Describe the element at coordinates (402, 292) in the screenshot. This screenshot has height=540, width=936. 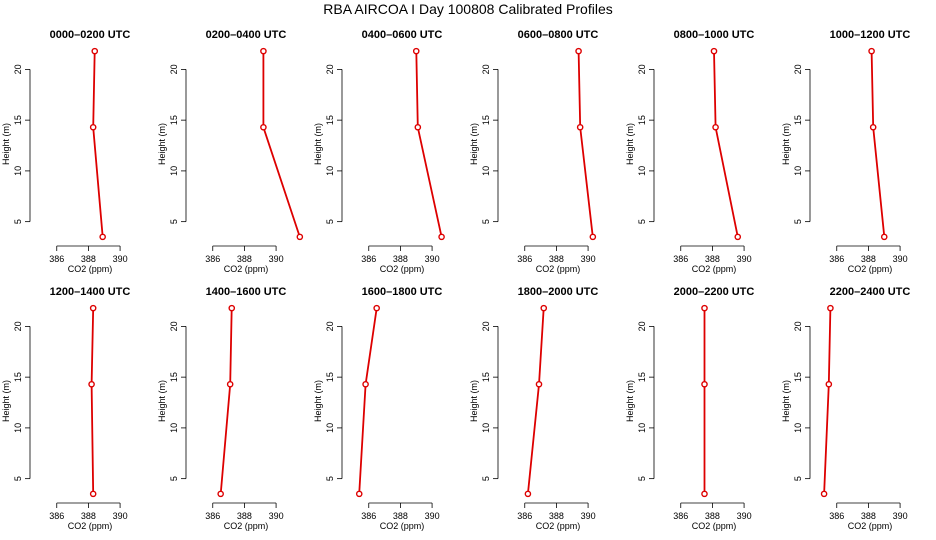
I see `panel-title: 1600–1800 UTC` at that location.